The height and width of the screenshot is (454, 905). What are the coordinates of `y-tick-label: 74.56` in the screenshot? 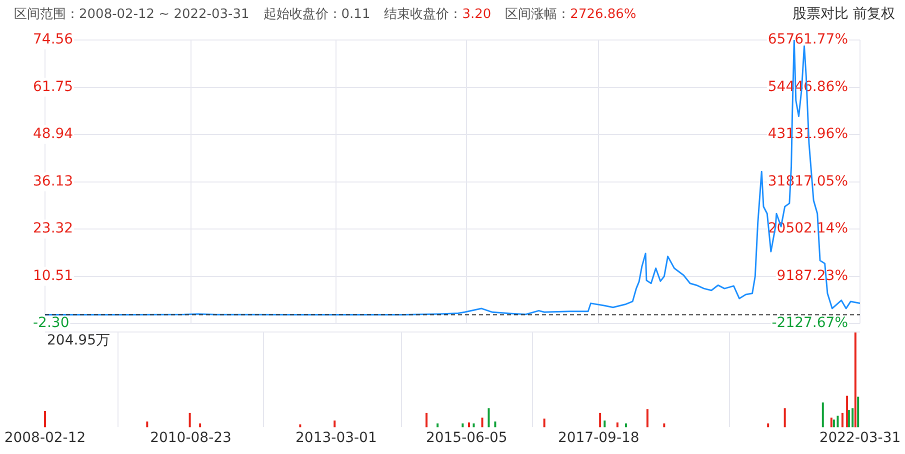 It's located at (53, 40).